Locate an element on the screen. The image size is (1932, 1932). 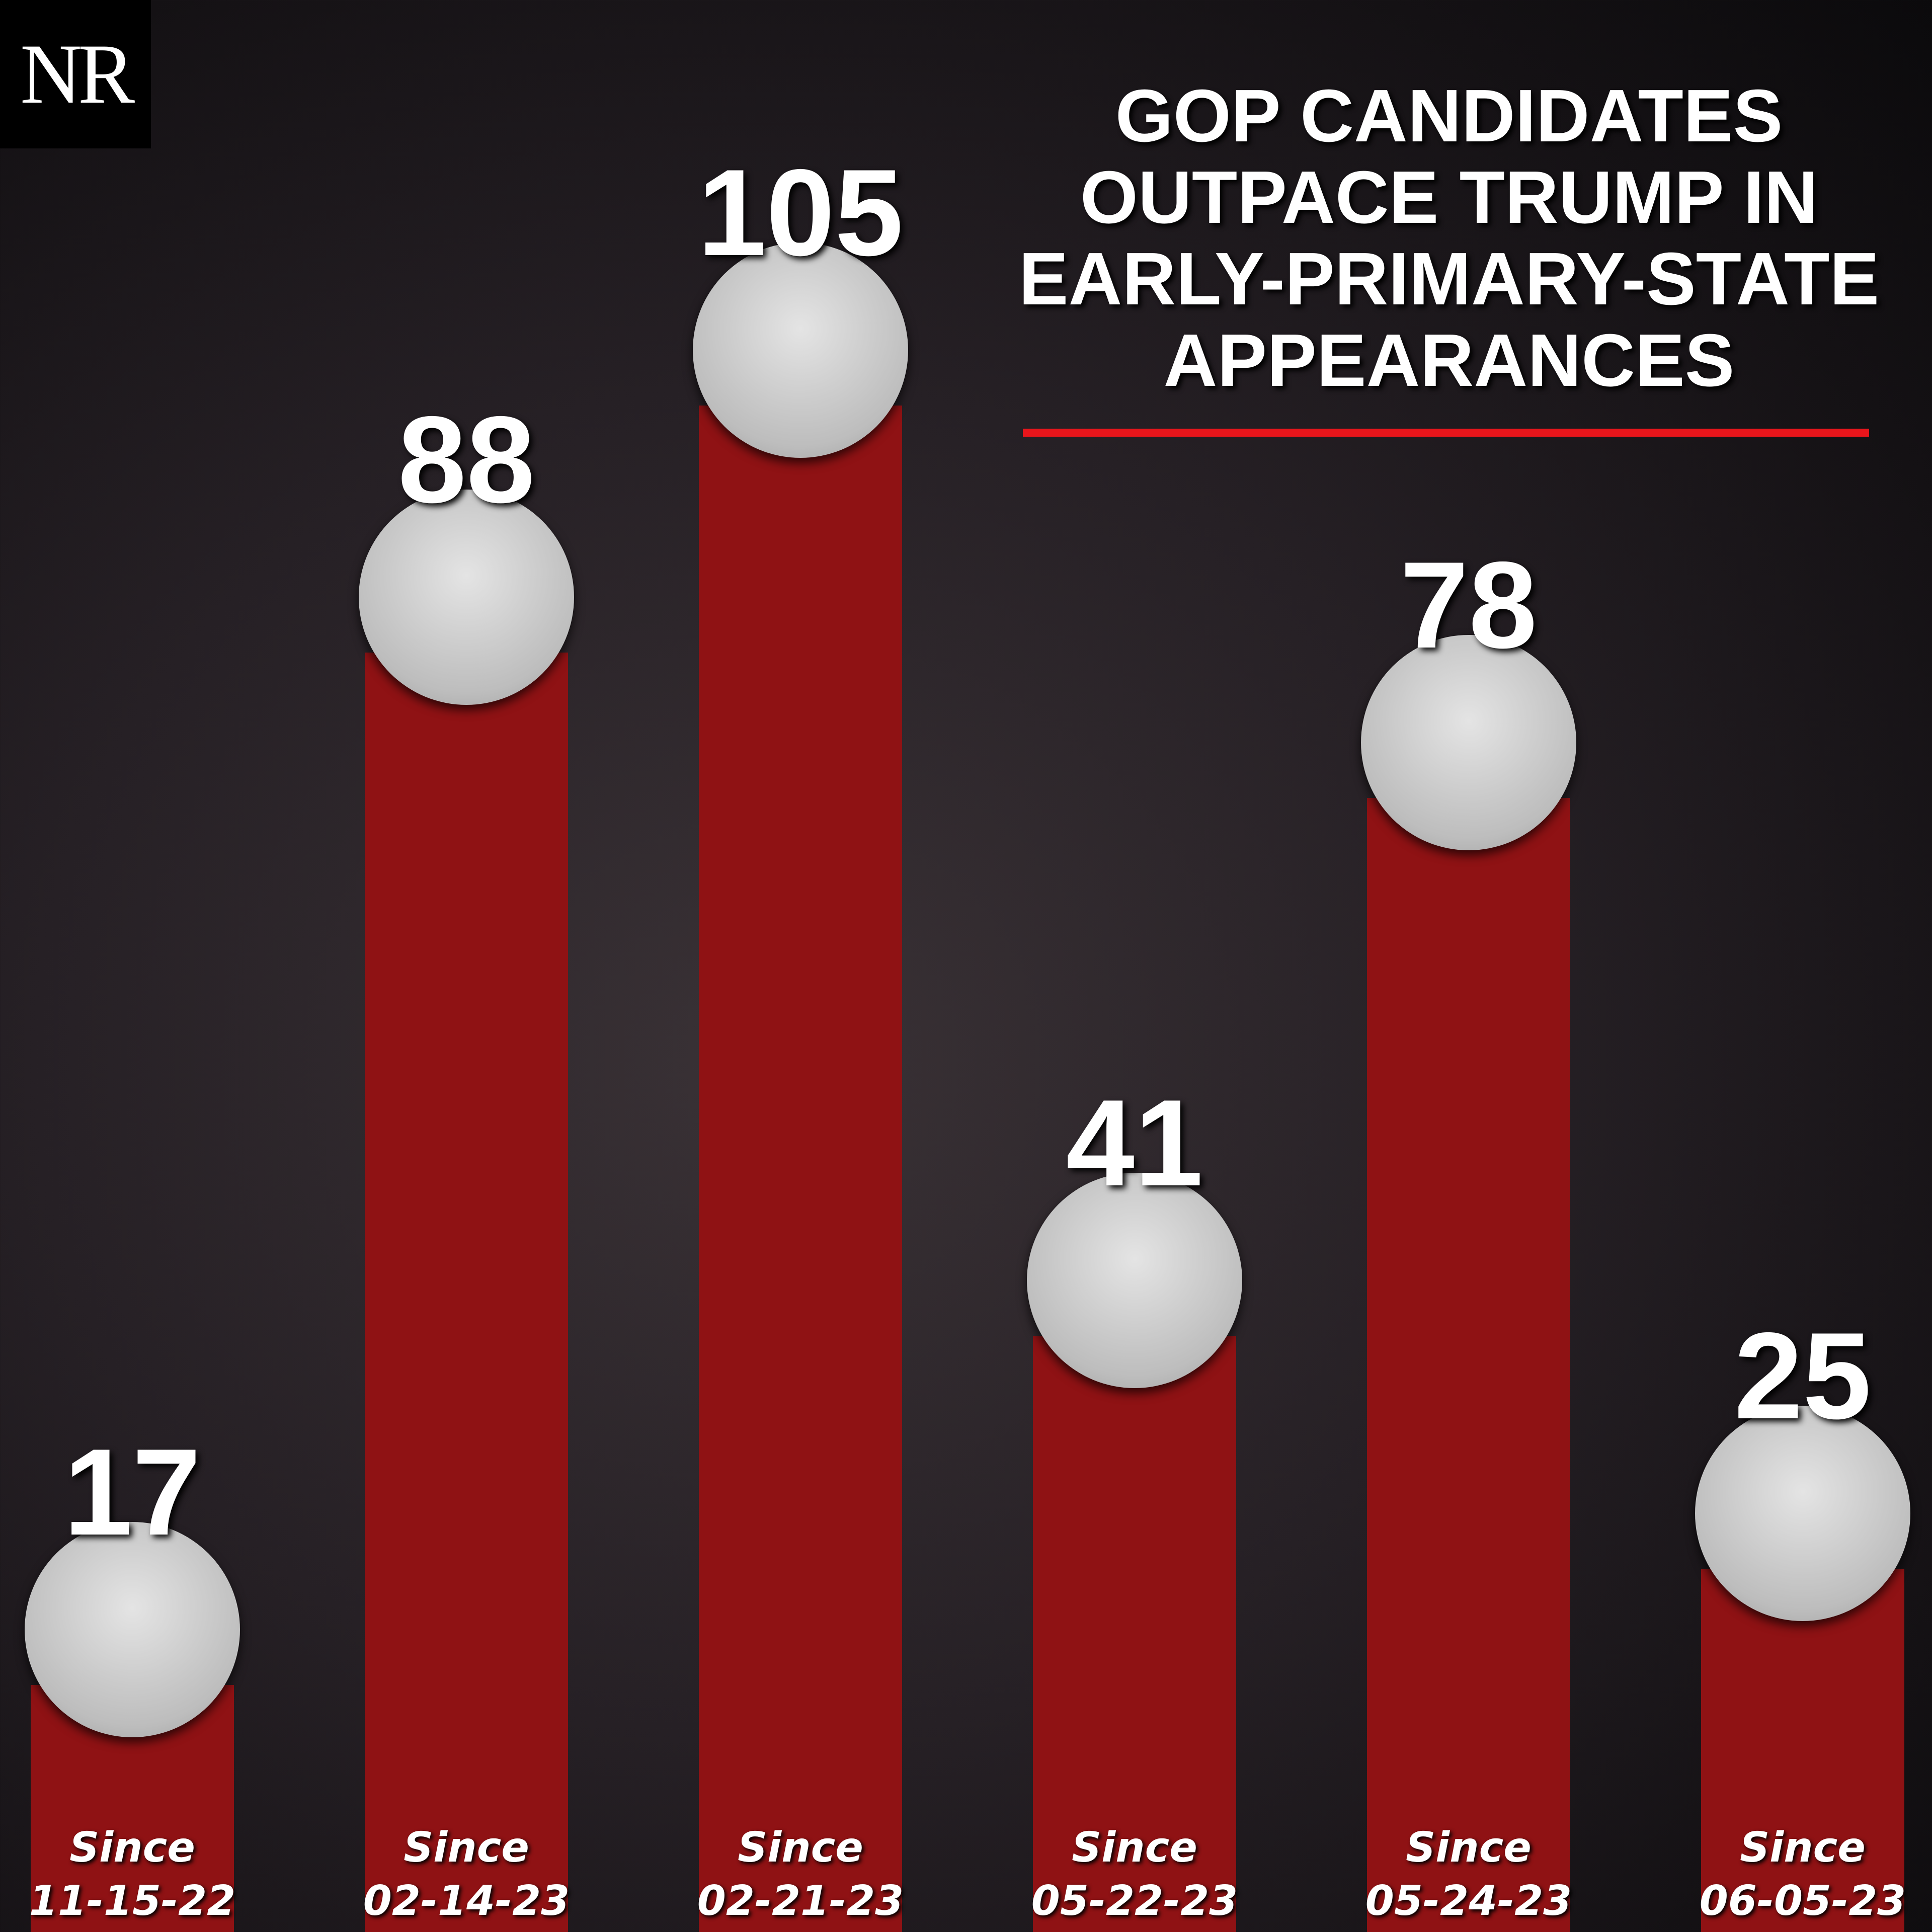
x-tick-label: Since 02-21-23 is located at coordinates (801, 1875).